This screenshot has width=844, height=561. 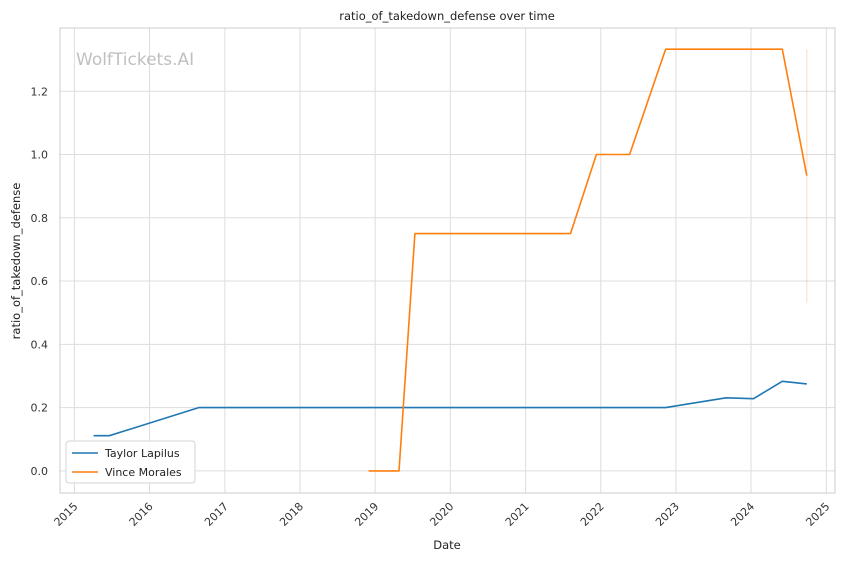 What do you see at coordinates (40, 218) in the screenshot?
I see `y-tick-label: 0.8` at bounding box center [40, 218].